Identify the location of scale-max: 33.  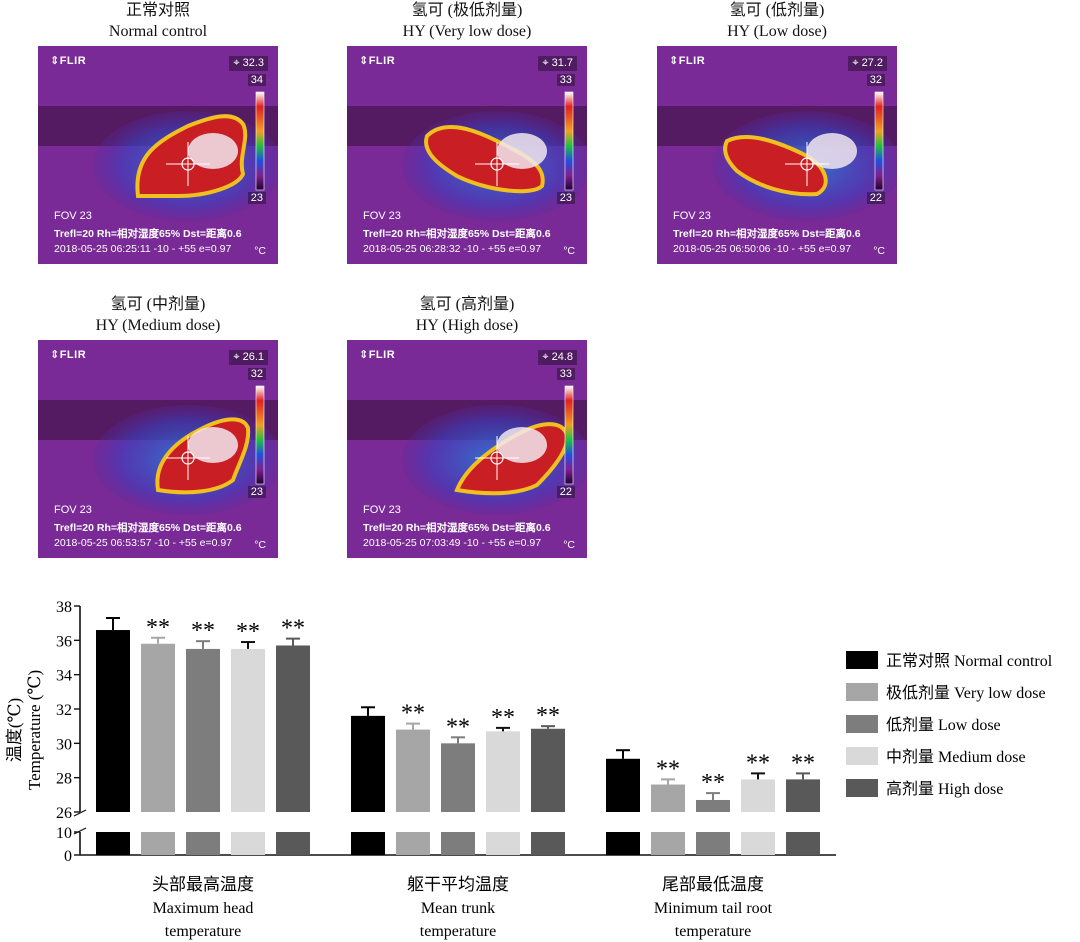
(565, 374).